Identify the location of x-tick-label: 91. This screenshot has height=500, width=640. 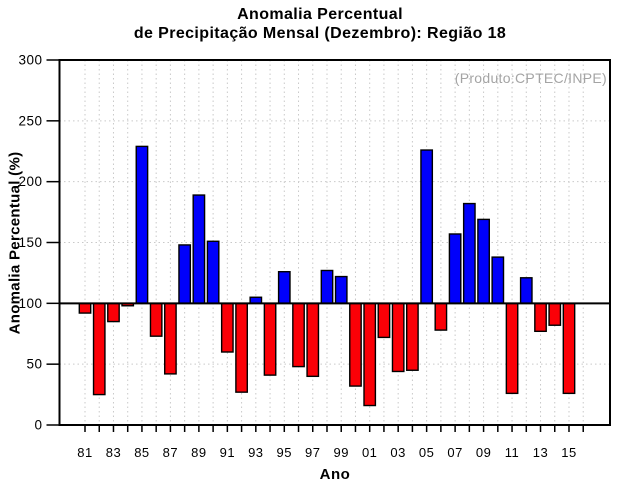
(227, 452).